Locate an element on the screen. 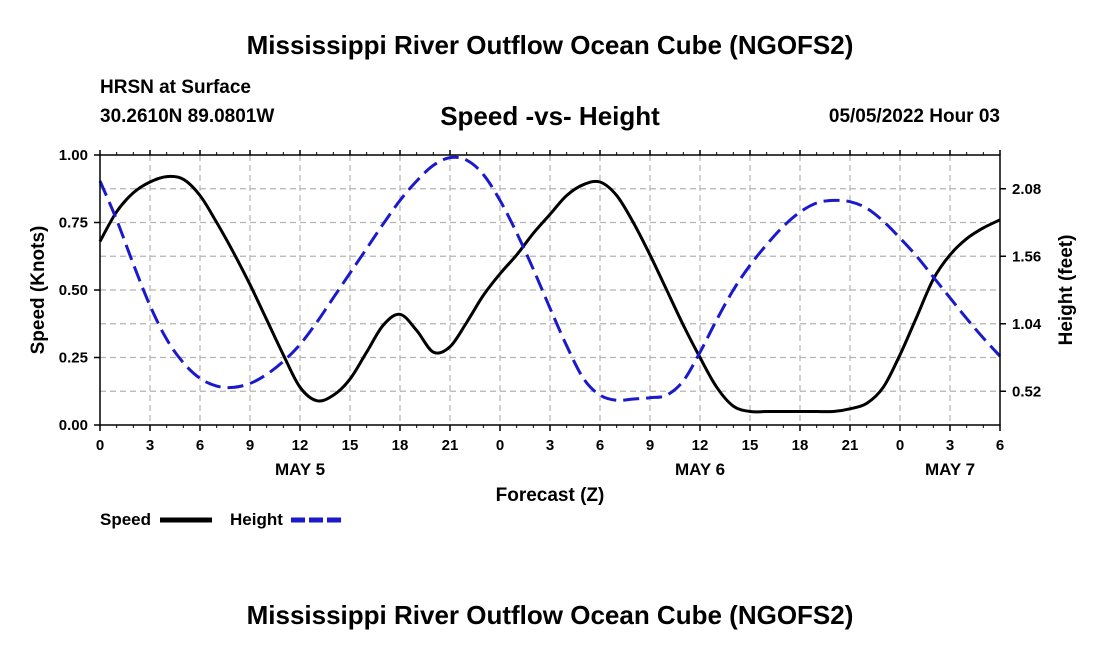 The width and height of the screenshot is (1100, 650). date-label: MAY 7 is located at coordinates (950, 469).